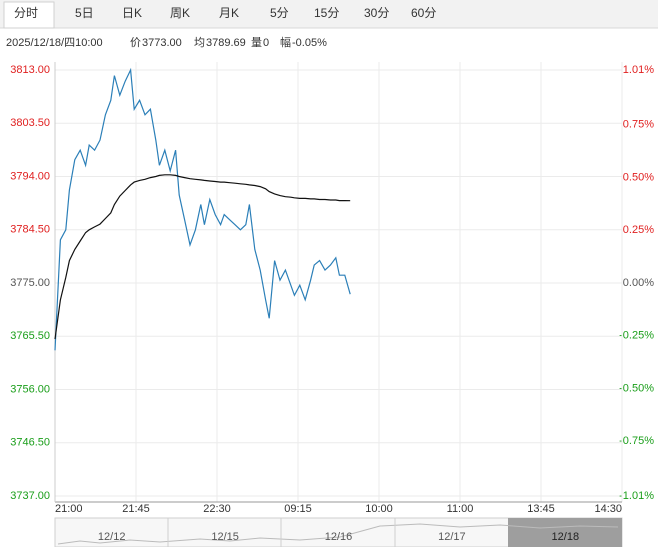 The image size is (658, 547). Describe the element at coordinates (285, 42) in the screenshot. I see `info-text: 幅` at that location.